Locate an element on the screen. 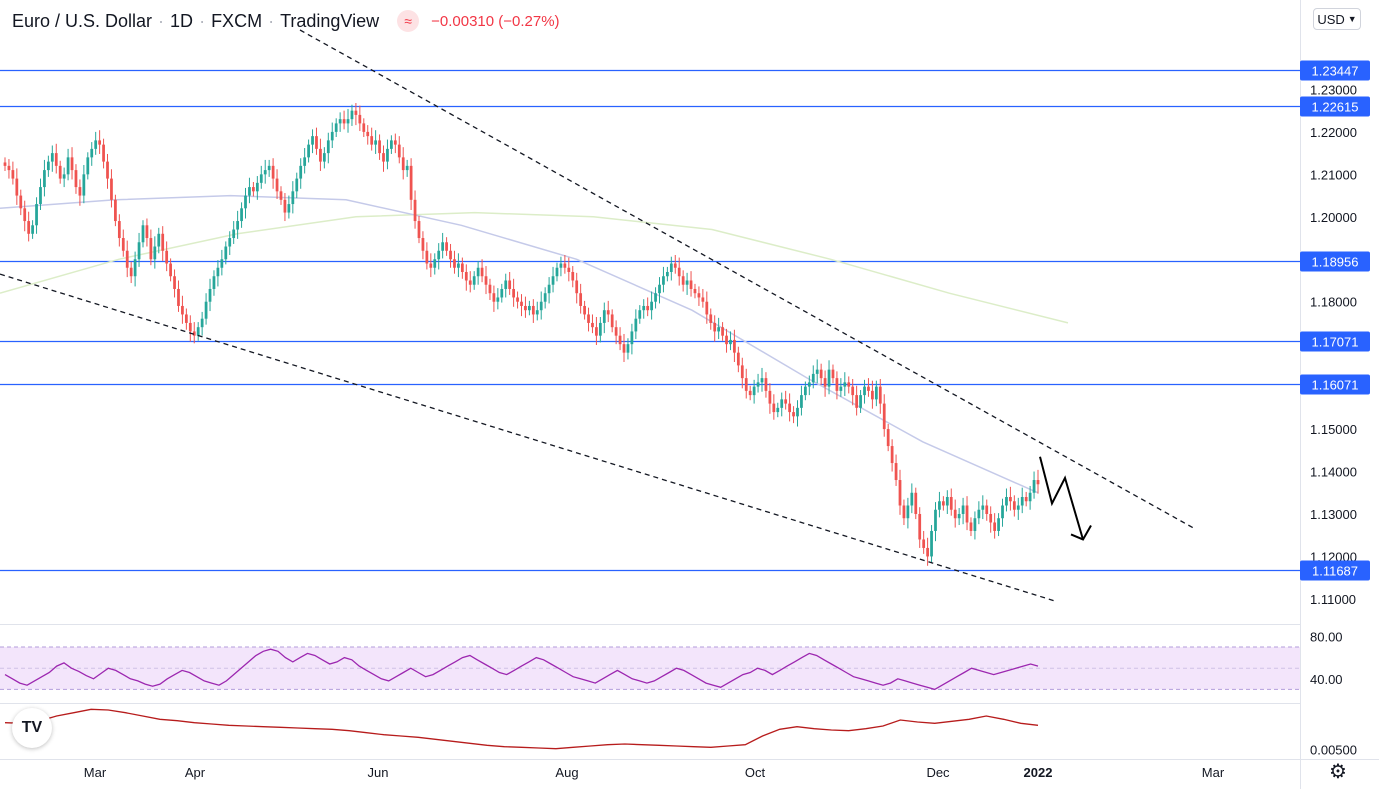 The width and height of the screenshot is (1379, 789). y-tick-label: 1.18000 is located at coordinates (1333, 302).